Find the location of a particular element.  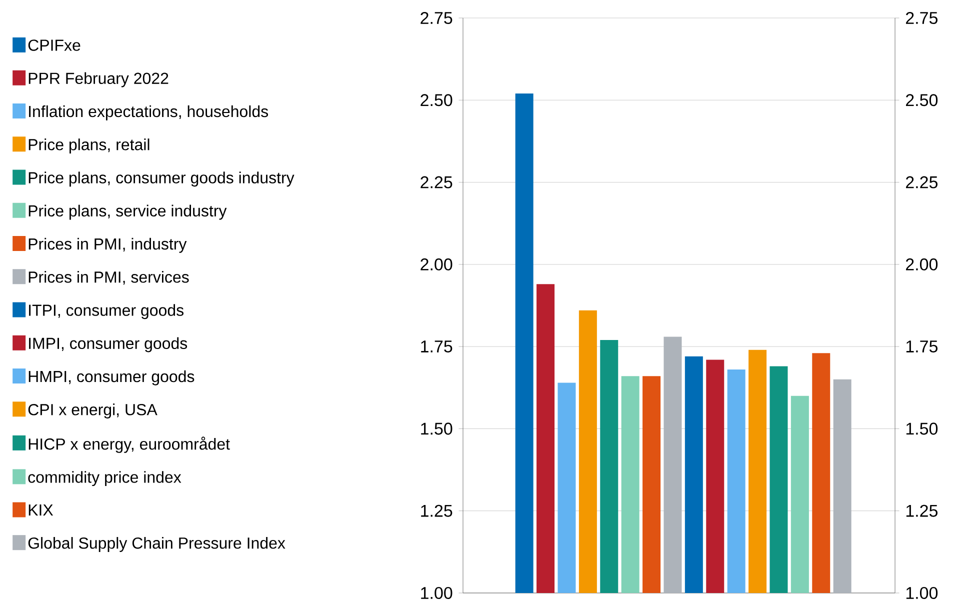

legend-label: ITPI, consumer goods is located at coordinates (106, 312).